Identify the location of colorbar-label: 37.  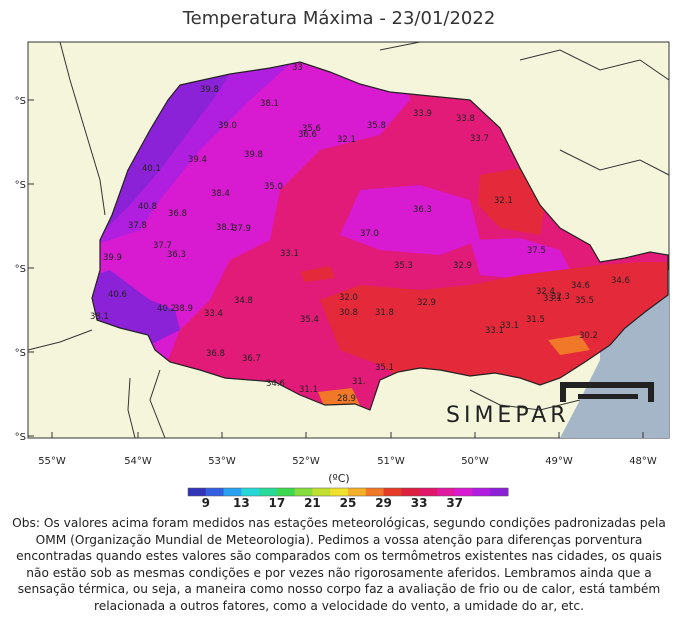
(454, 503).